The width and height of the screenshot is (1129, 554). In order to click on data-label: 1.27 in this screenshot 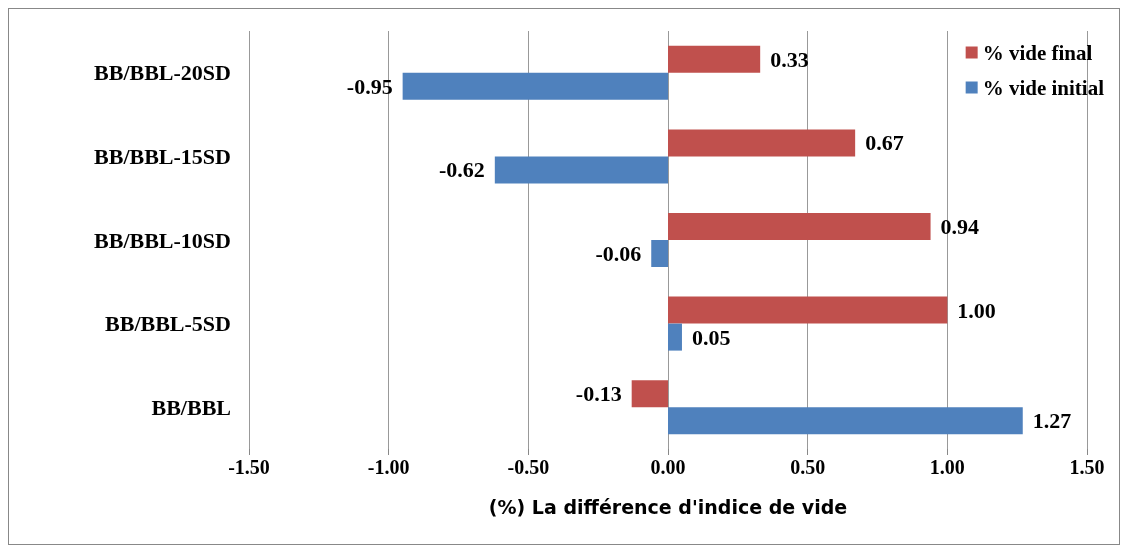, I will do `click(1052, 421)`.